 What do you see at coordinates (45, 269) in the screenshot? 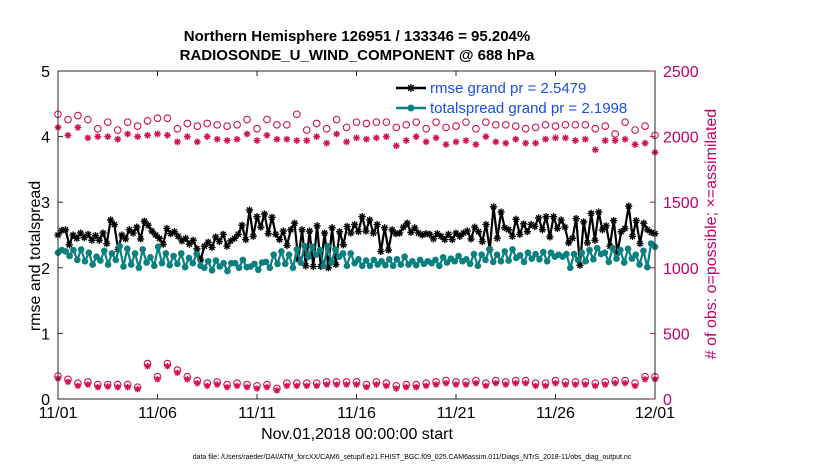
I see `y-tick-label: 2` at bounding box center [45, 269].